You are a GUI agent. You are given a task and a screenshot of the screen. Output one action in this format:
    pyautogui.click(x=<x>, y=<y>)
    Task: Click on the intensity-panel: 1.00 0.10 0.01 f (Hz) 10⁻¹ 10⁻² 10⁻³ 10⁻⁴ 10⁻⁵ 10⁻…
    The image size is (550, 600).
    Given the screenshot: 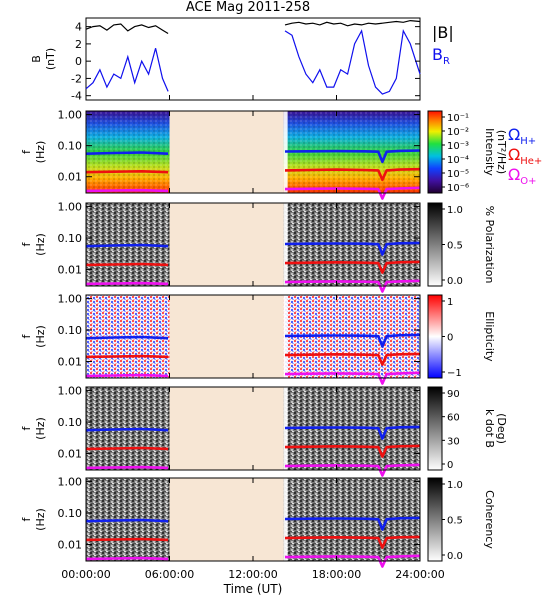 What is the action you would take?
    pyautogui.click(x=264, y=154)
    